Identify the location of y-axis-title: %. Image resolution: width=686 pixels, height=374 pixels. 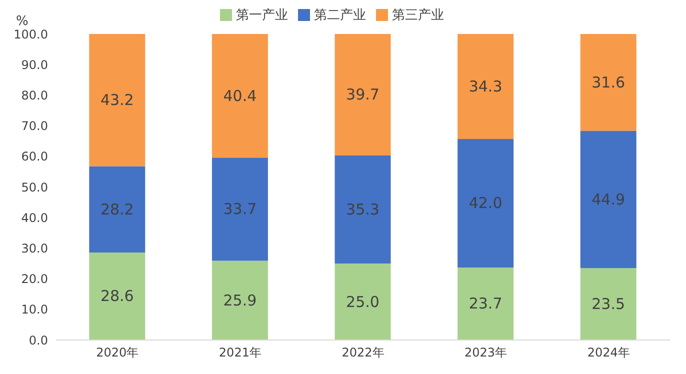
(22, 21).